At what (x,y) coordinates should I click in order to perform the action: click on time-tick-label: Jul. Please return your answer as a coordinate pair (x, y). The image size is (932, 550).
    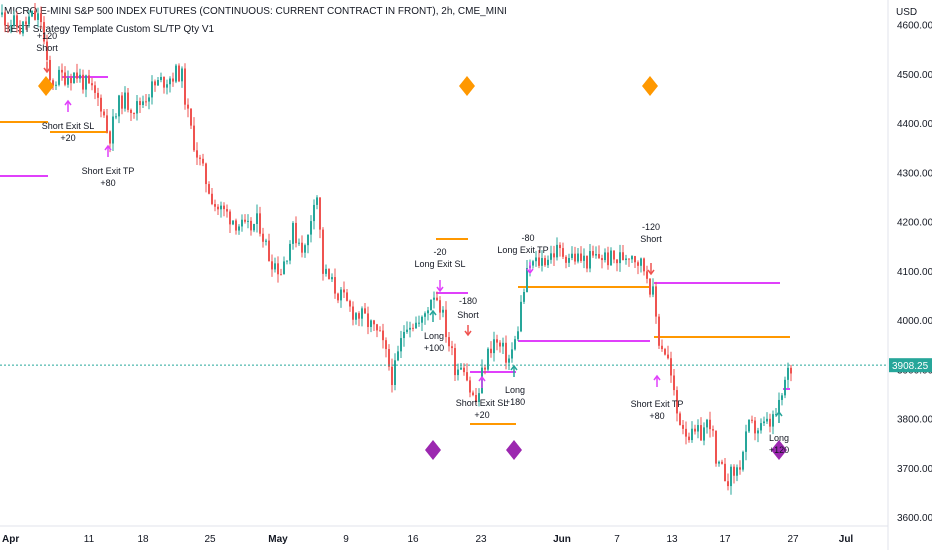
    Looking at the image, I should click on (846, 539).